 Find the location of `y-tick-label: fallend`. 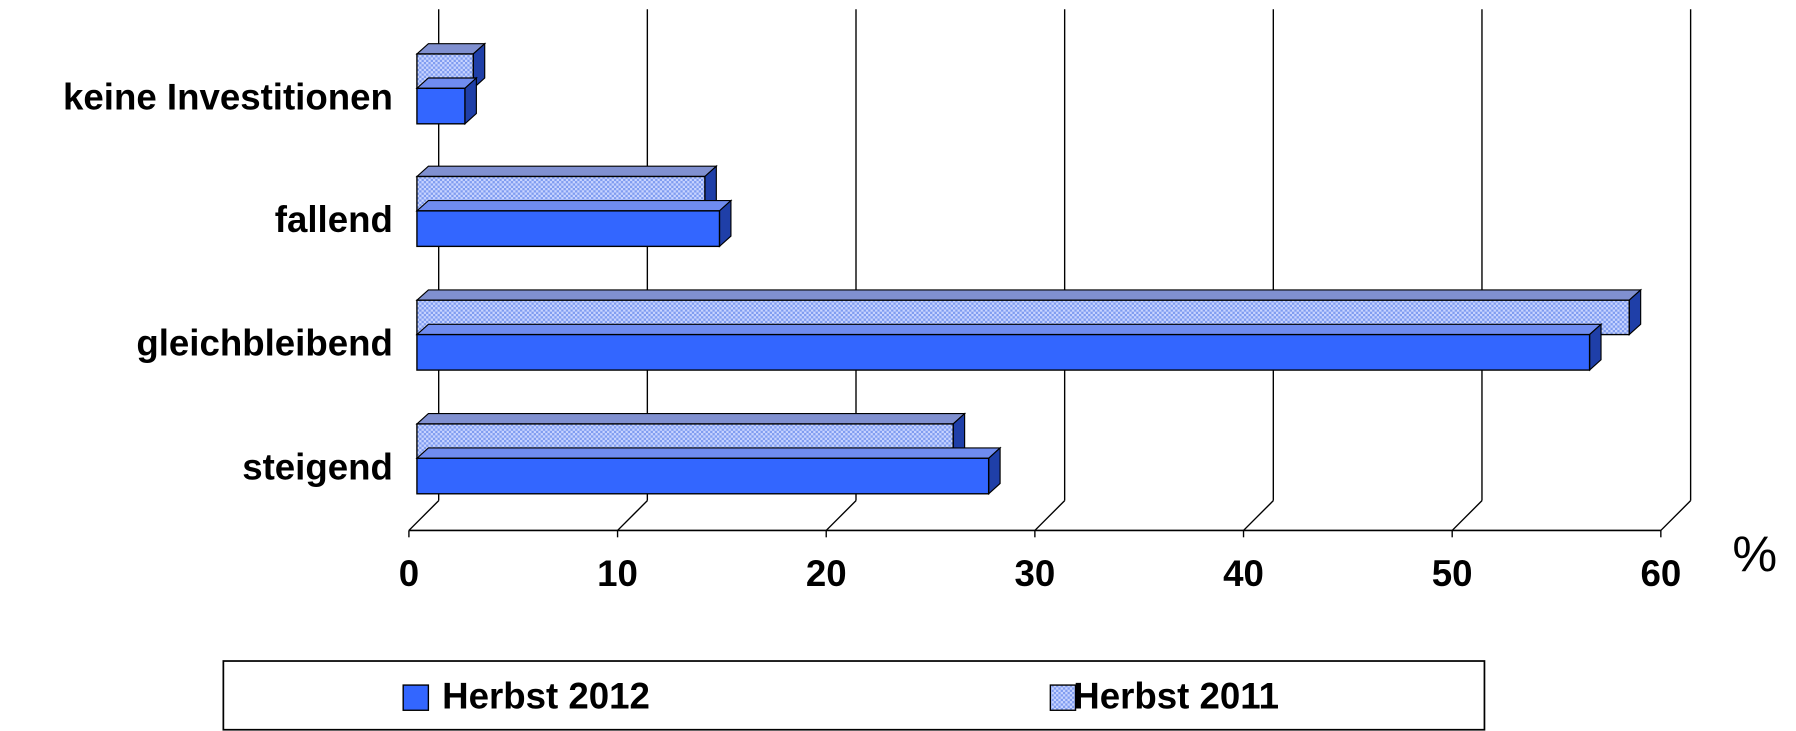

y-tick-label: fallend is located at coordinates (334, 219).